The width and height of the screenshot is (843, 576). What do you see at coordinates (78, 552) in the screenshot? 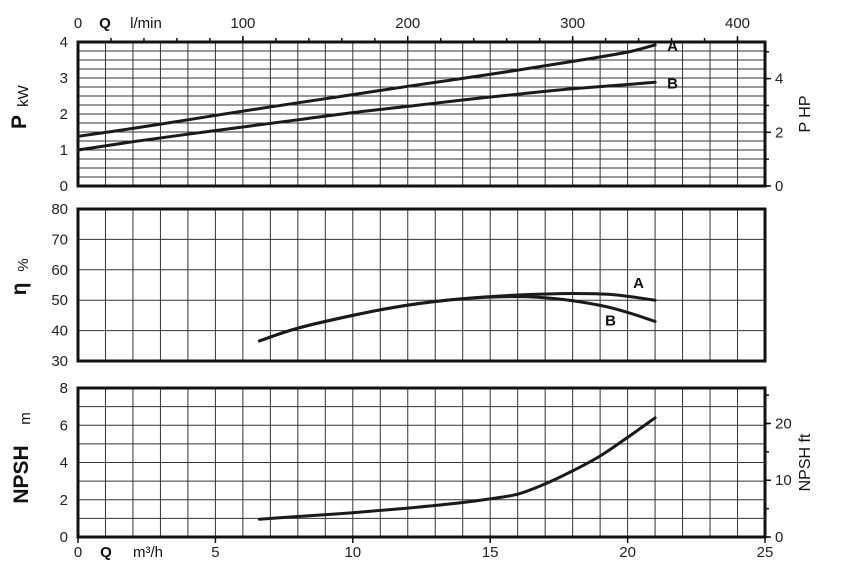
I see `bottom-axis-tick-label: 0` at bounding box center [78, 552].